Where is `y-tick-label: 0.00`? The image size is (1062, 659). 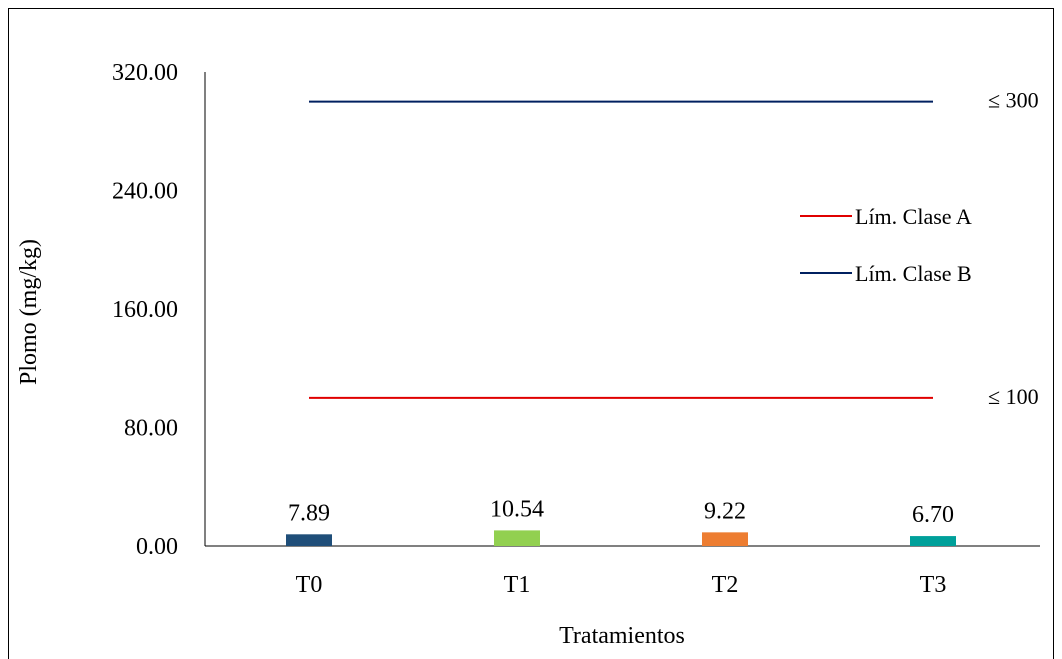 y-tick-label: 0.00 is located at coordinates (157, 547).